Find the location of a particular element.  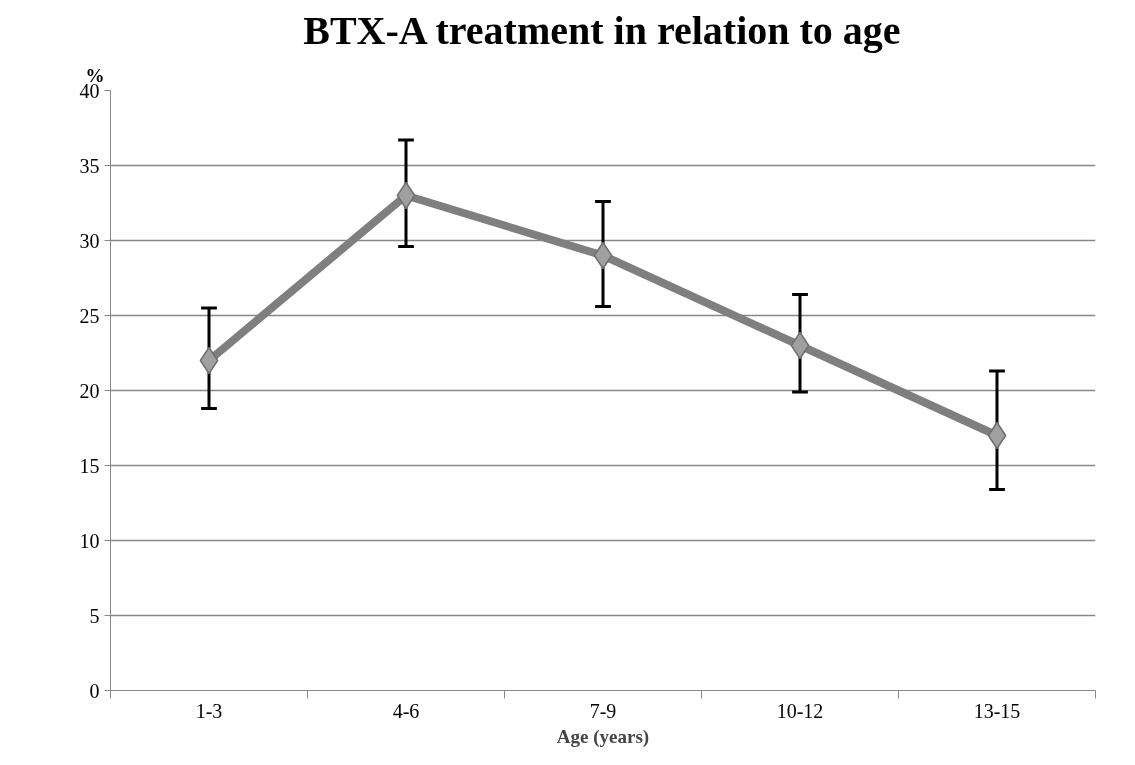

x-tick-label: 1-3 is located at coordinates (209, 710).